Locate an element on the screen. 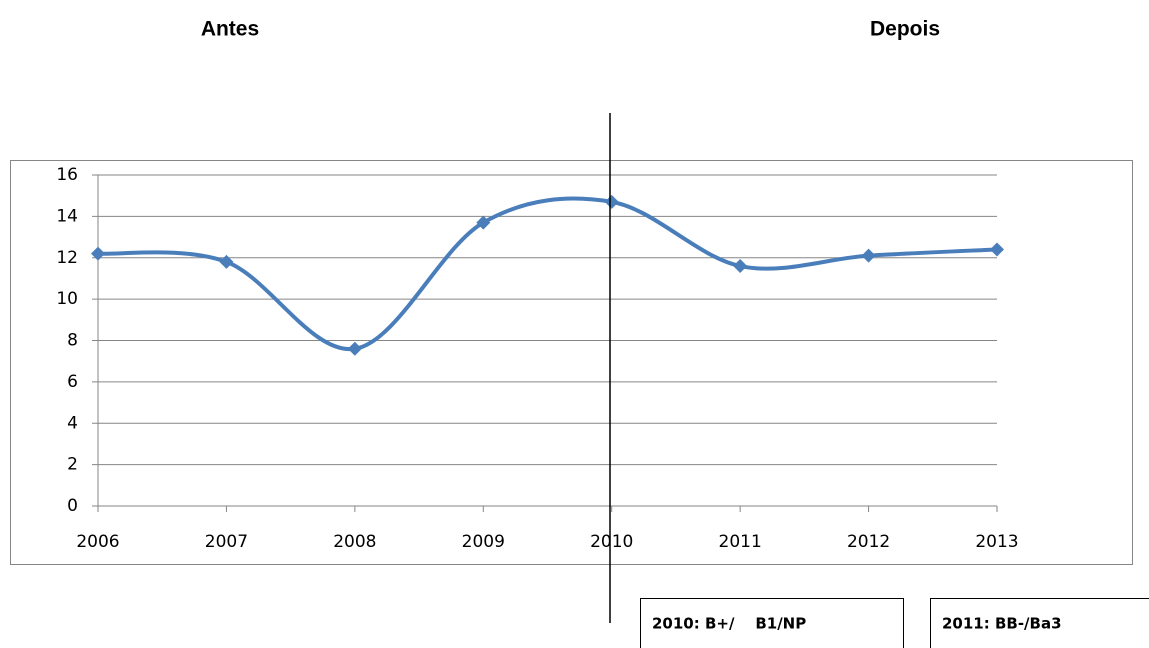  y-tick-label: 0 is located at coordinates (72, 506).